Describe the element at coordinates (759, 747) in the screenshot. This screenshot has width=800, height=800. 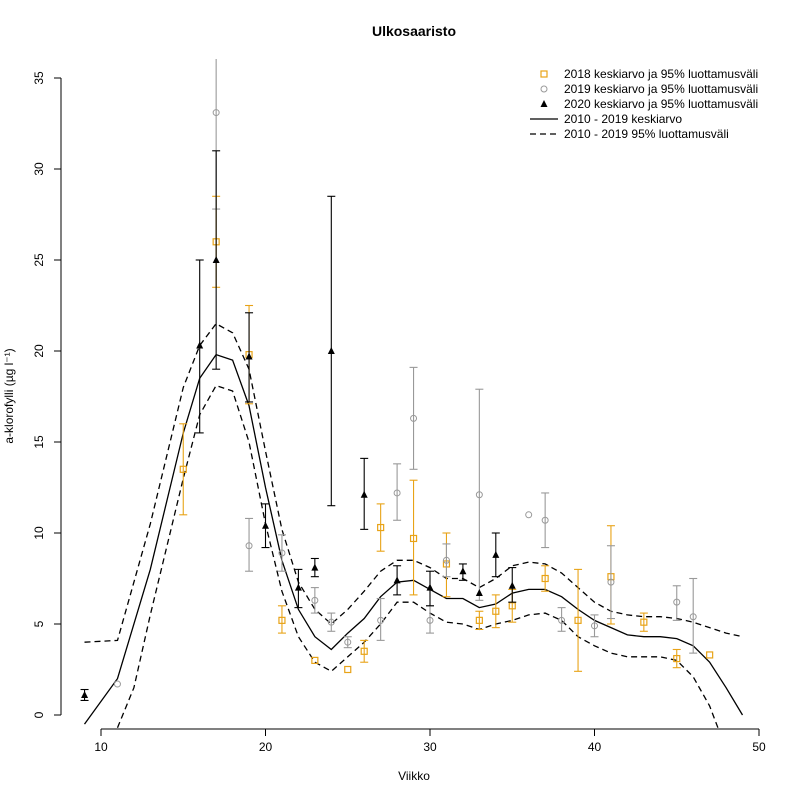
I see `x-tick-label: 50` at that location.